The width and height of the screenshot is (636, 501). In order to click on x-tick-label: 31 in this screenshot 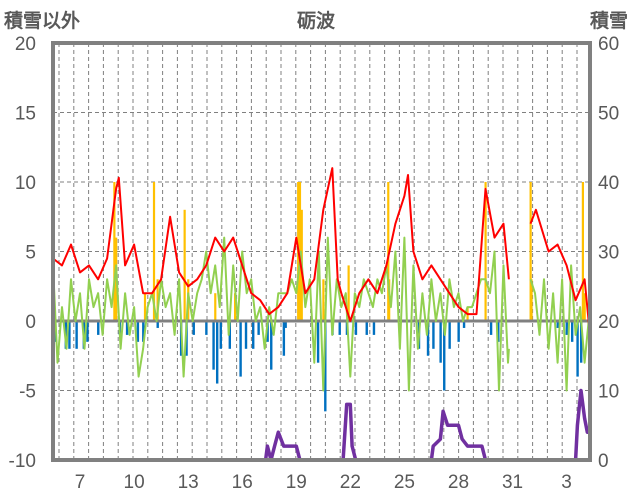, I will do `click(512, 482)`.